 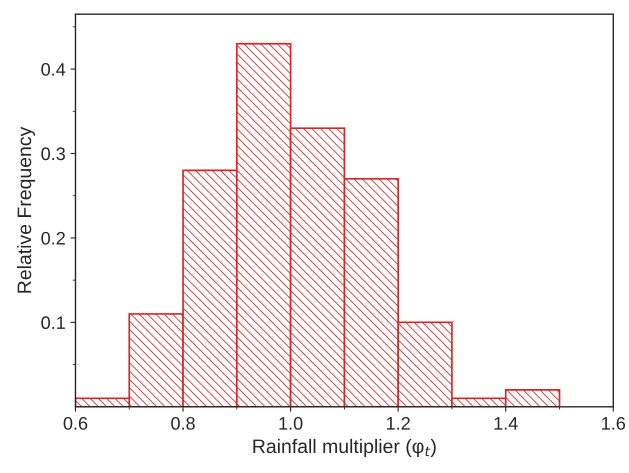 I want to click on x-axis-title: Rainfall multiplier (φ$_{t}$), so click(x=344, y=448).